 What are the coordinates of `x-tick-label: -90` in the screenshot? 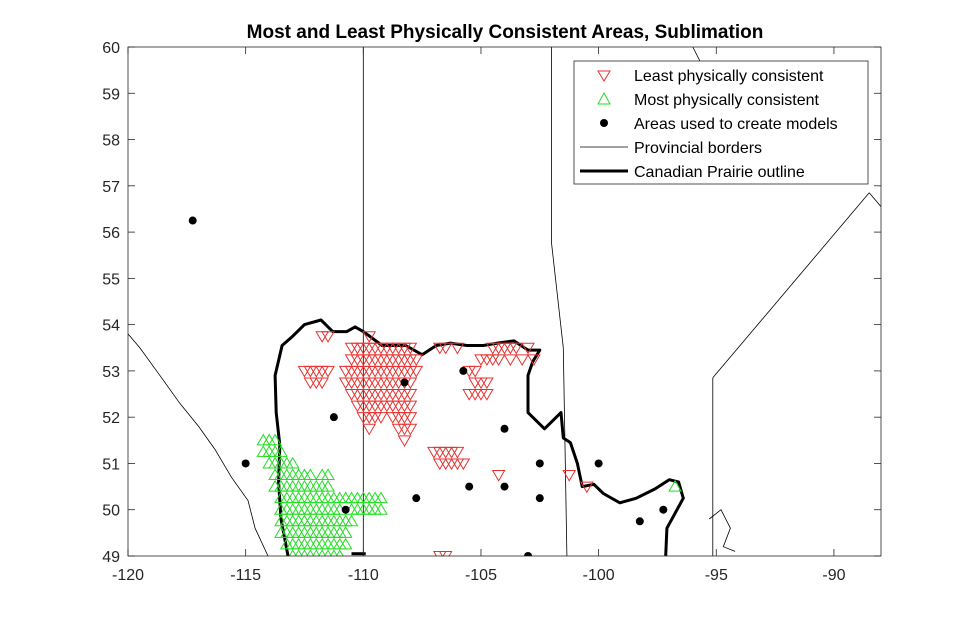 It's located at (833, 575).